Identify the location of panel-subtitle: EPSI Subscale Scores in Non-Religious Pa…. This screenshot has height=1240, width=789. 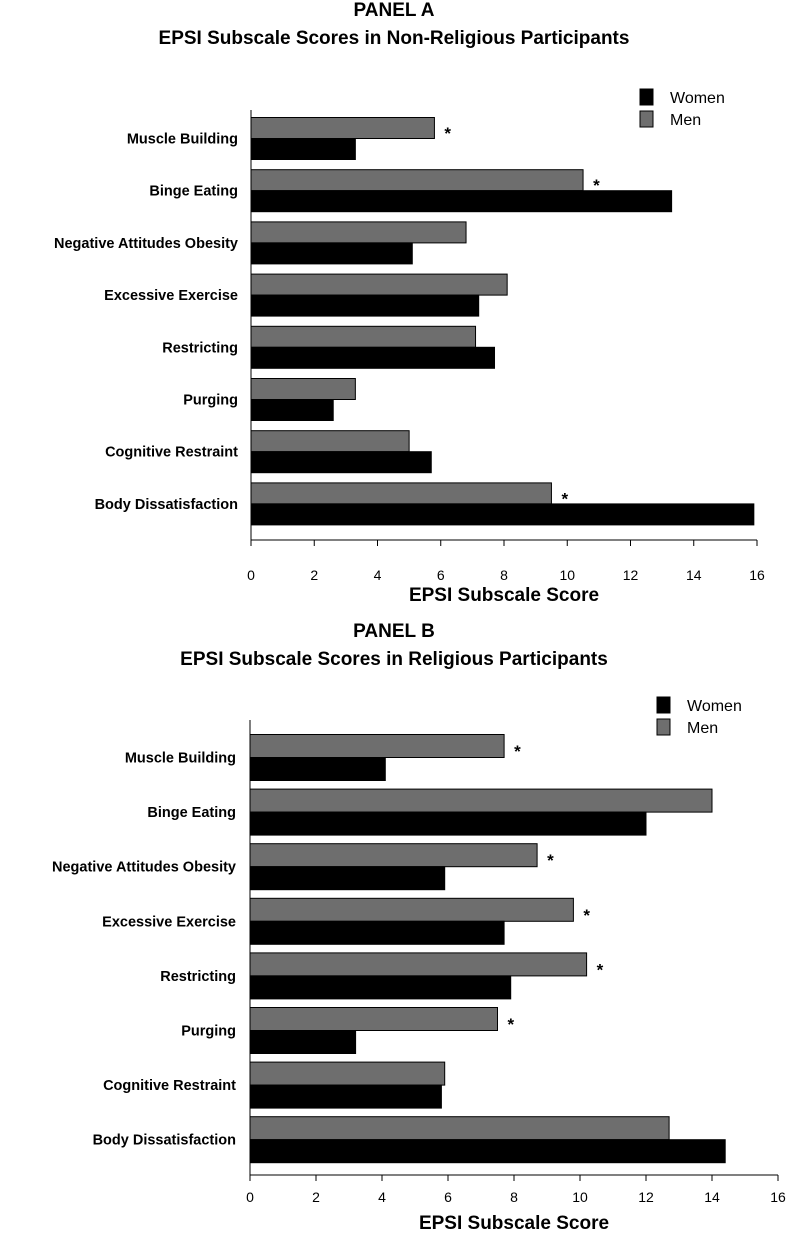
(394, 38).